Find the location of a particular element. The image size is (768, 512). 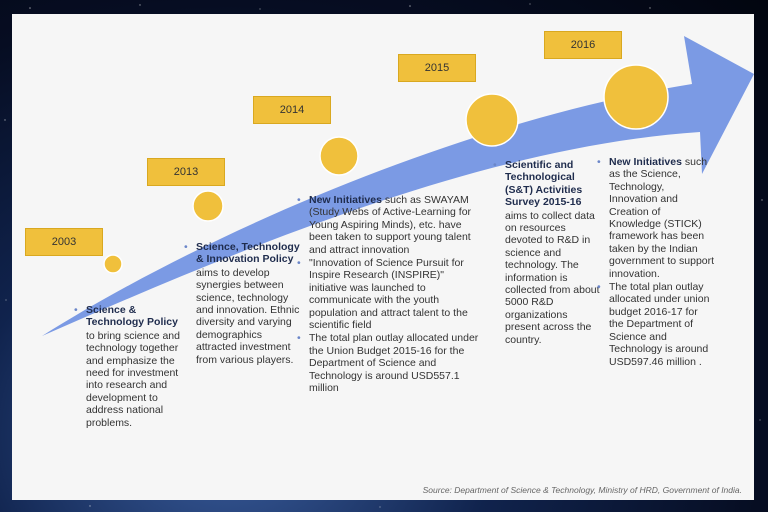

milestone-circle-2003 is located at coordinates (113, 264).